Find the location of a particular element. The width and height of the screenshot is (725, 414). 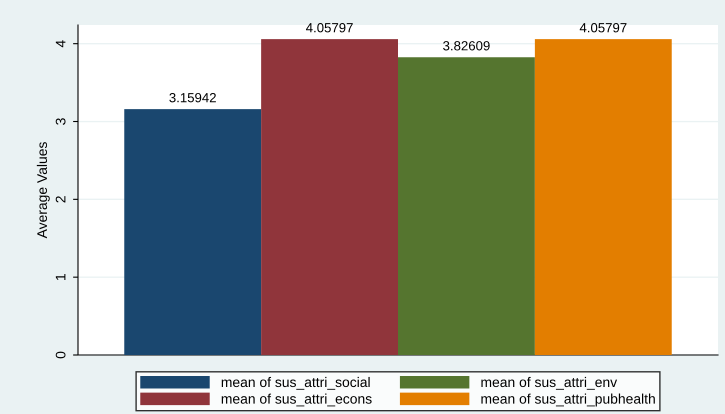

legend-label: mean of sus_attri_pubhealth is located at coordinates (568, 400).